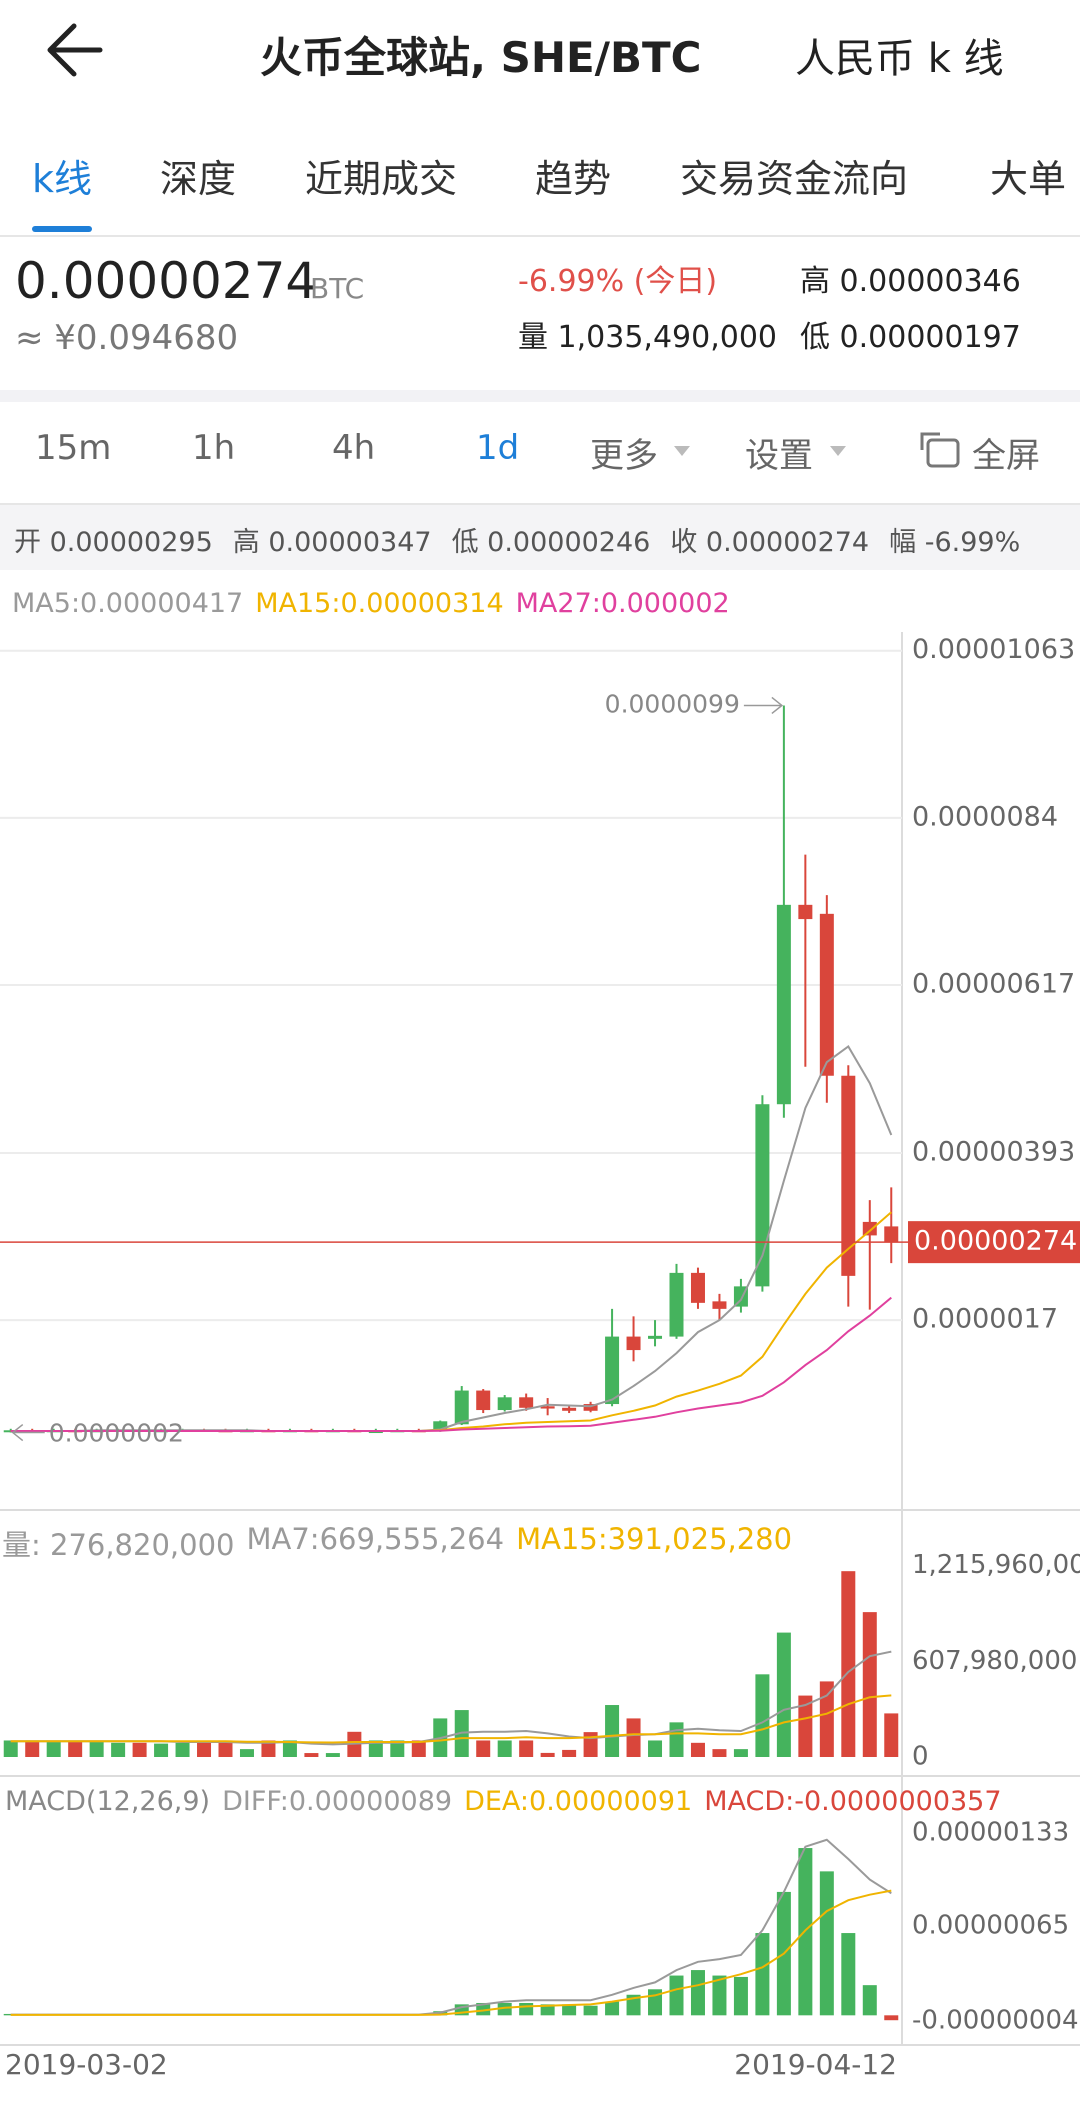  What do you see at coordinates (540, 396) in the screenshot?
I see `separator` at bounding box center [540, 396].